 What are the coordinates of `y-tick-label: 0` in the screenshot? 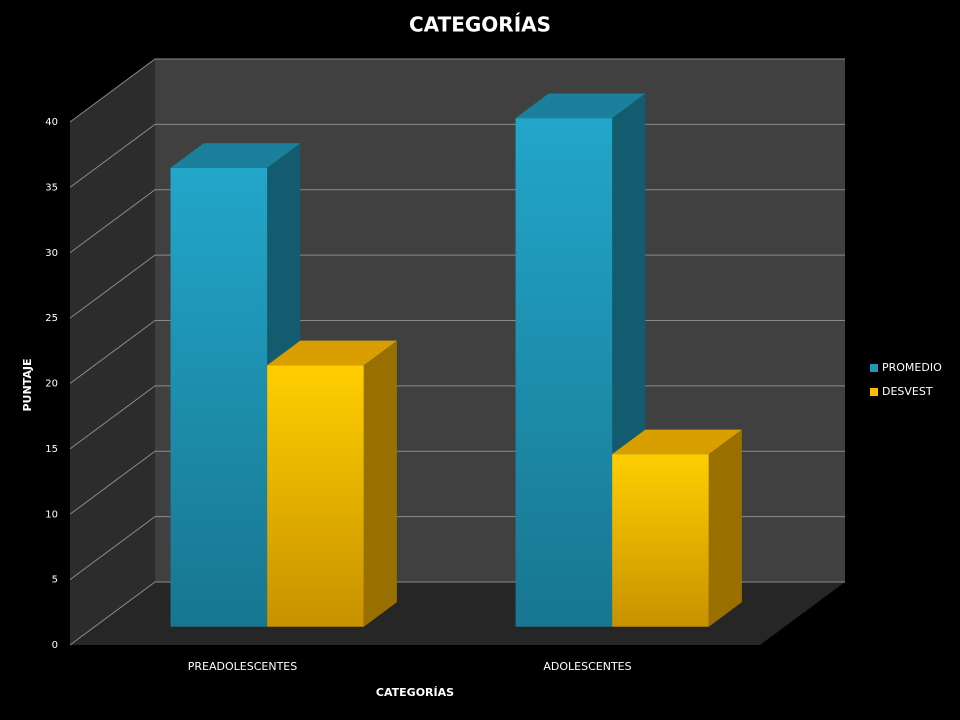 It's located at (55, 645).